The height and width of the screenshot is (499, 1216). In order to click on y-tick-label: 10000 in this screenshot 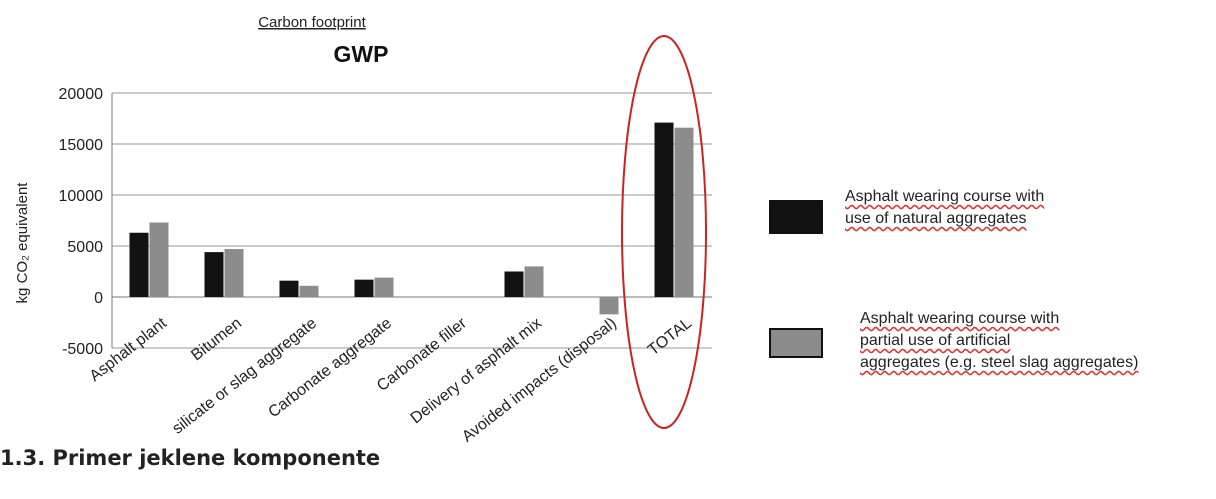, I will do `click(81, 196)`.